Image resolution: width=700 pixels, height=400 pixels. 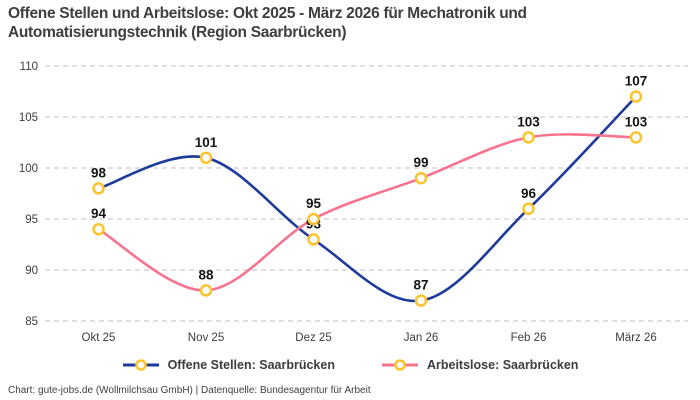 I want to click on legend-item-arbeitslose: Arbeitslose: Saarbrücken, so click(x=479, y=365).